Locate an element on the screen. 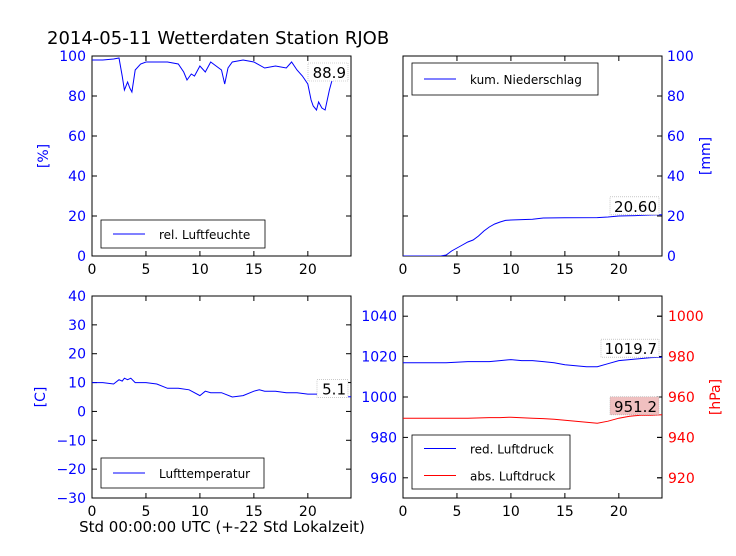  series-line-kum-niederschlag is located at coordinates (532, 235).